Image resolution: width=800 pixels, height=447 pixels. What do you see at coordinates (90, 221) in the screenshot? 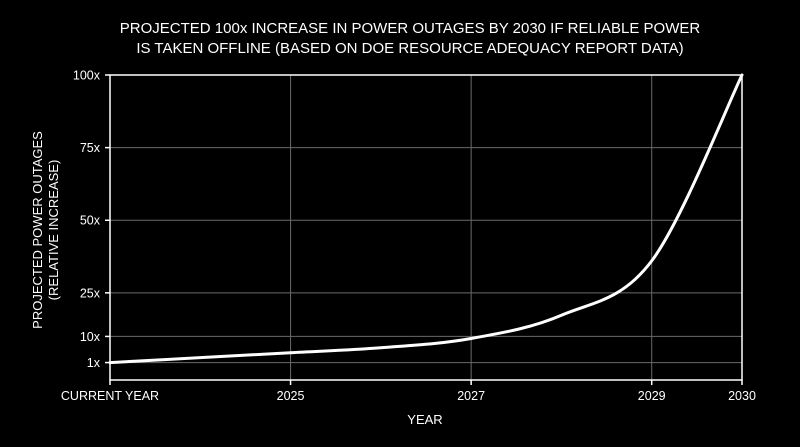
I see `y-tick-label: 50x` at bounding box center [90, 221].